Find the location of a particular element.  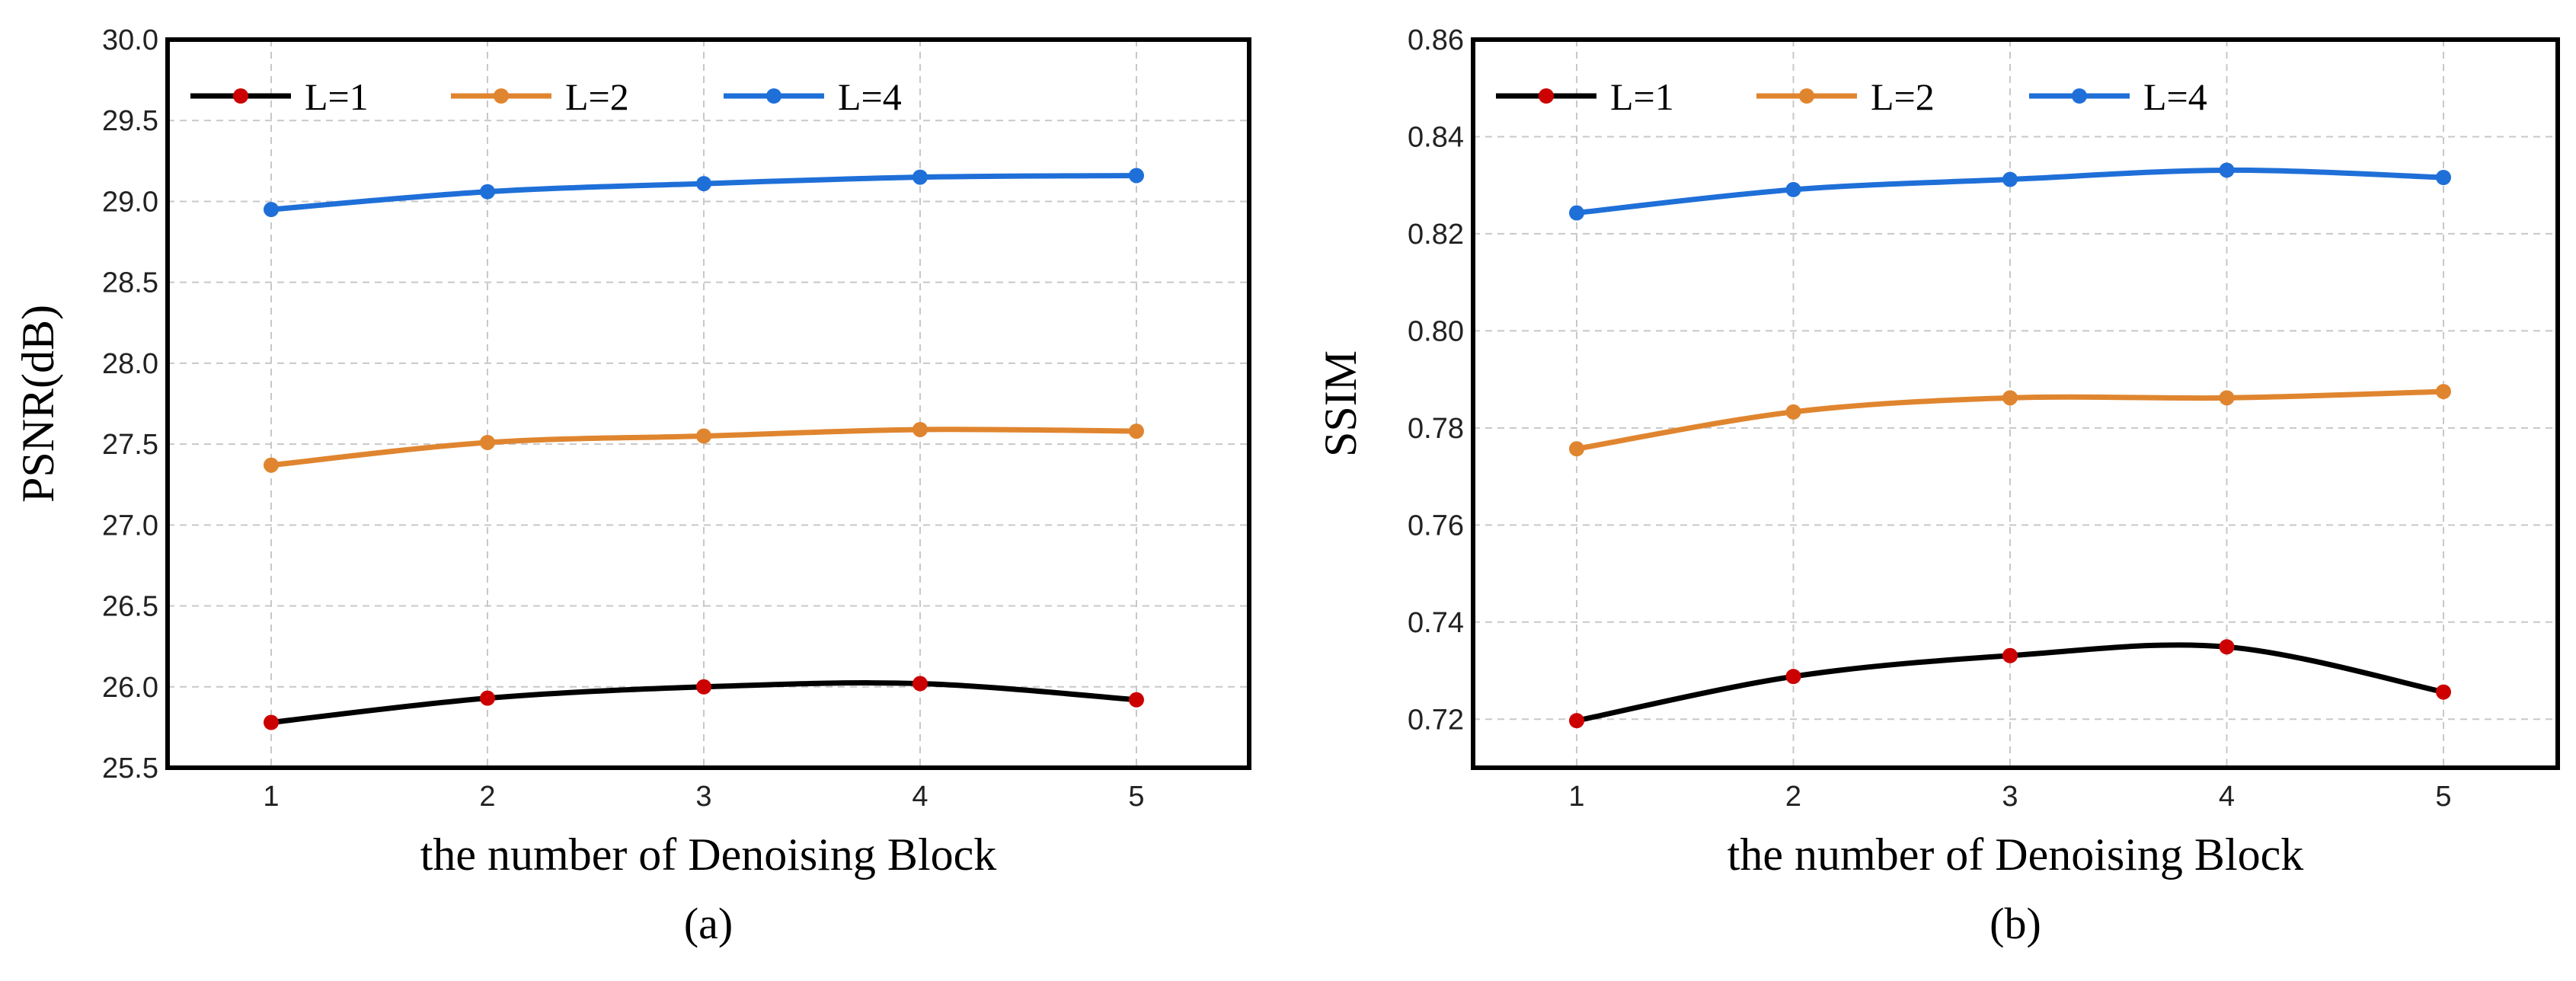

y-tick-label: 0.82 is located at coordinates (1436, 235).